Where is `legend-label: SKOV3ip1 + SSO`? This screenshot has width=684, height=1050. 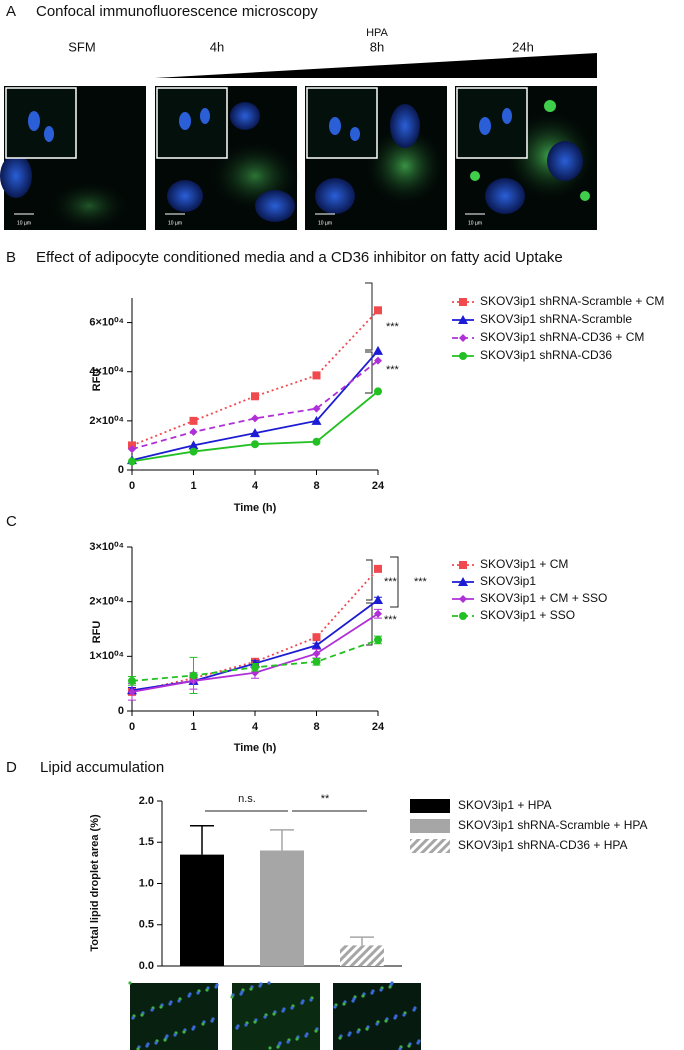
legend-label: SKOV3ip1 + SSO is located at coordinates (527, 615).